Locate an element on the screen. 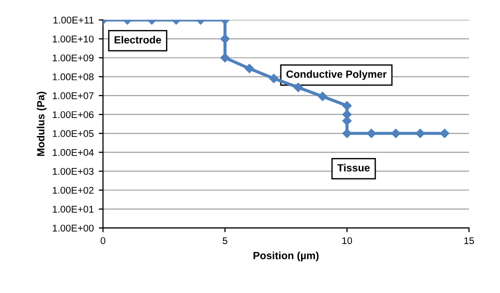 The width and height of the screenshot is (500, 293). y-tick-label: 1.00E+04 is located at coordinates (73, 152).